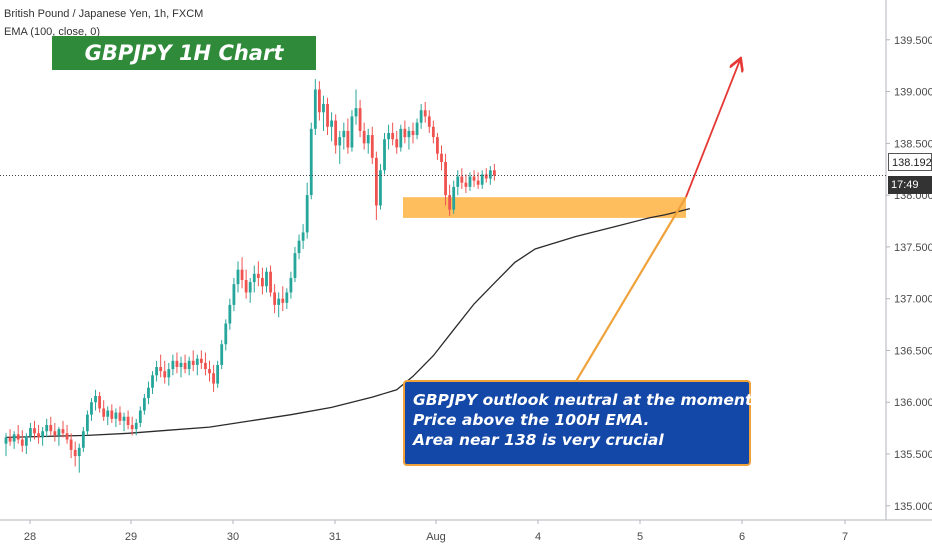 Image resolution: width=932 pixels, height=550 pixels. Describe the element at coordinates (913, 41) in the screenshot. I see `price-tick-label: 139.500` at that location.